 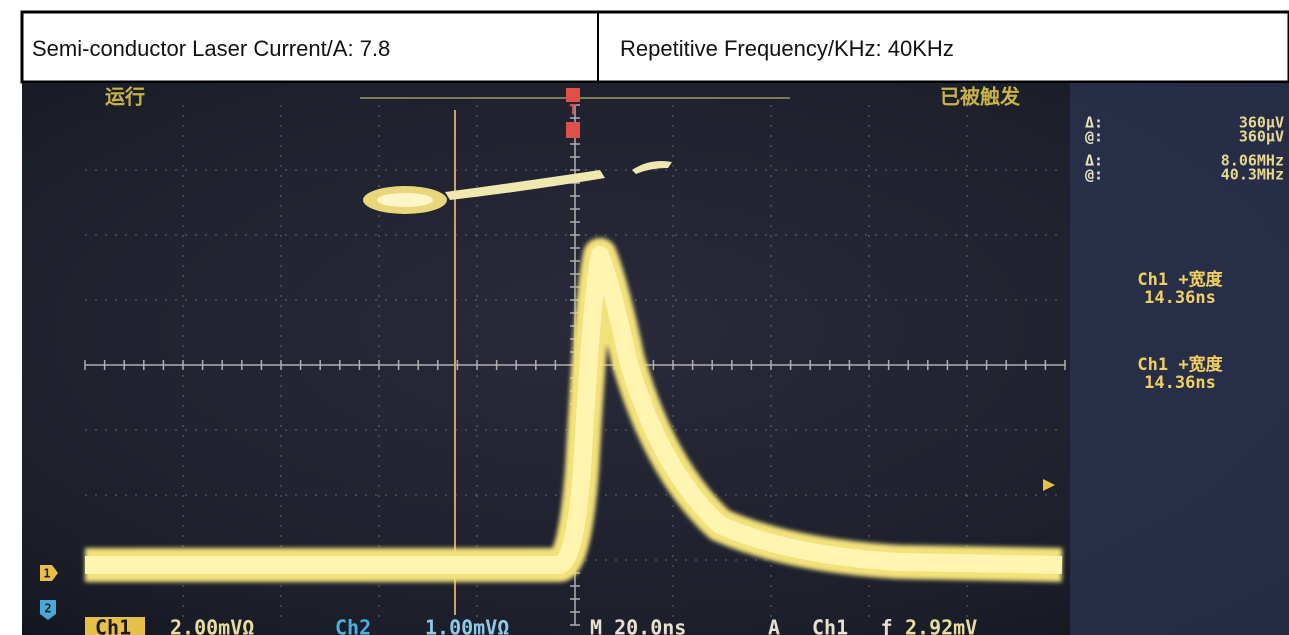 What do you see at coordinates (573, 130) in the screenshot?
I see `trigger-level-icon` at bounding box center [573, 130].